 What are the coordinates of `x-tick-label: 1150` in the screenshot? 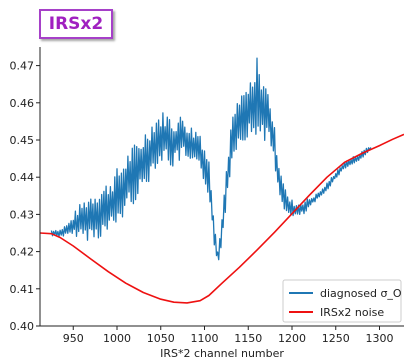 It's located at (248, 338).